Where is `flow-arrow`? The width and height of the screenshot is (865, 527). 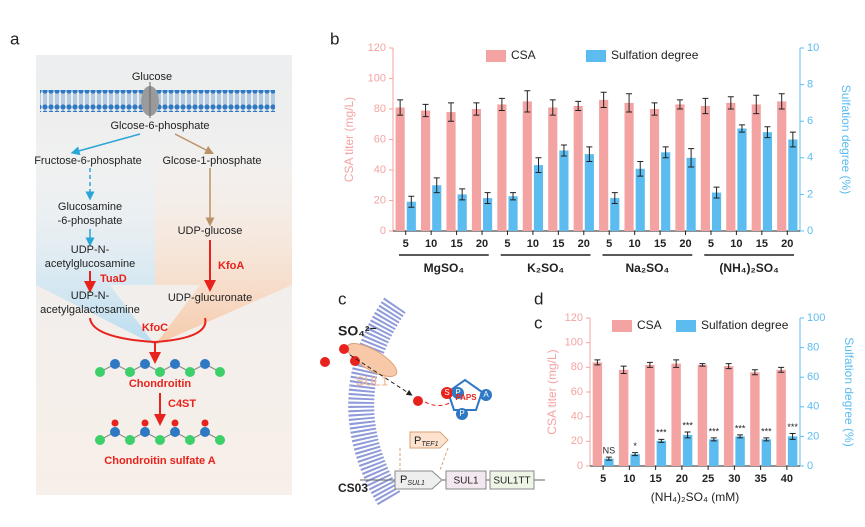
flow-arrow is located at coordinates (223, 232).